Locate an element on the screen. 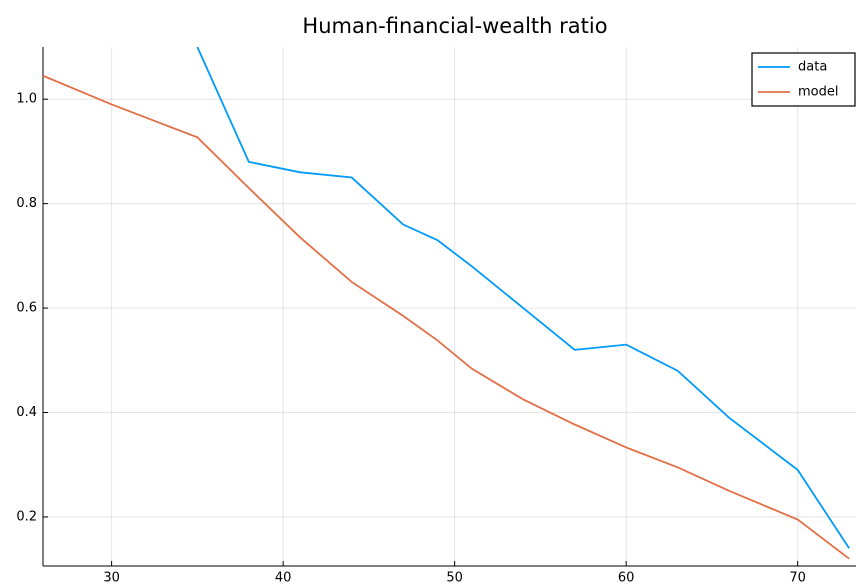 The image size is (856, 587). y-tick-label: 1.0 is located at coordinates (26, 99).